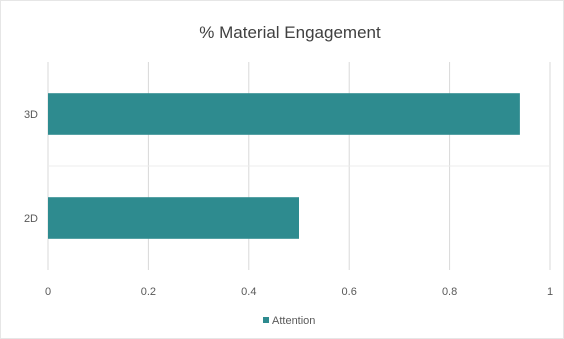 The width and height of the screenshot is (564, 339). What do you see at coordinates (31, 115) in the screenshot?
I see `category-label-3d: 3D` at bounding box center [31, 115].